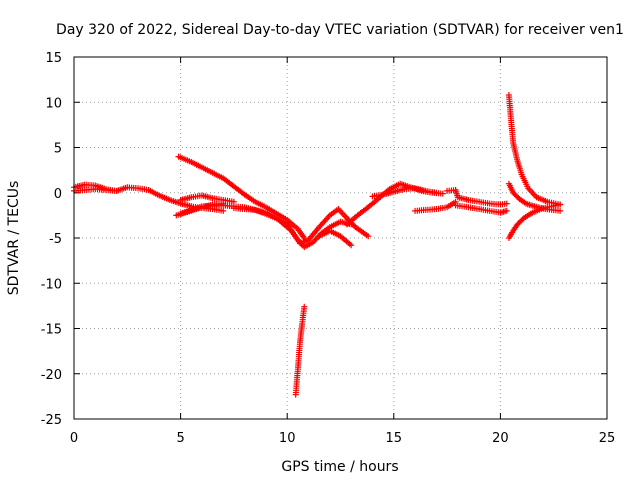  Describe the element at coordinates (53, 103) in the screenshot. I see `y-tick-label: 10` at that location.